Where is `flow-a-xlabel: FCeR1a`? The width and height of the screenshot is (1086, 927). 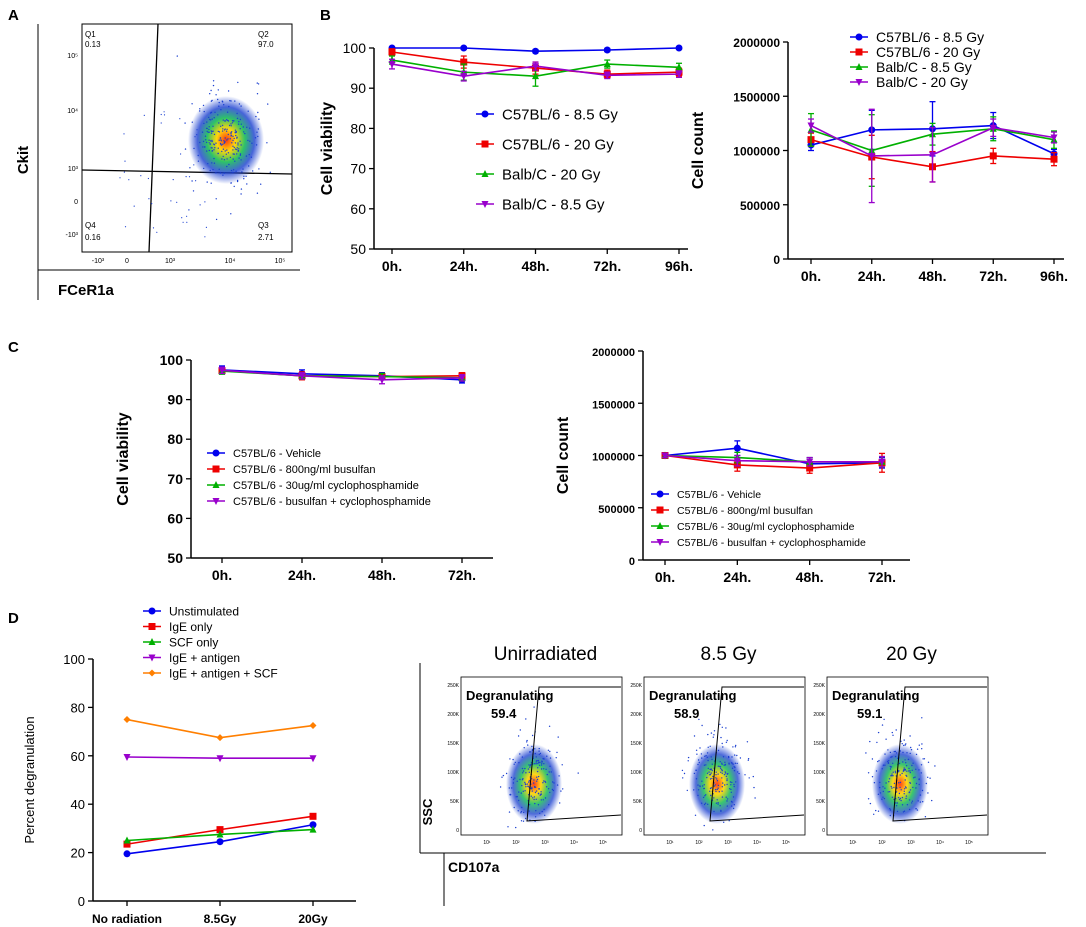
flow-a-xlabel: FCeR1a is located at coordinates (86, 290).